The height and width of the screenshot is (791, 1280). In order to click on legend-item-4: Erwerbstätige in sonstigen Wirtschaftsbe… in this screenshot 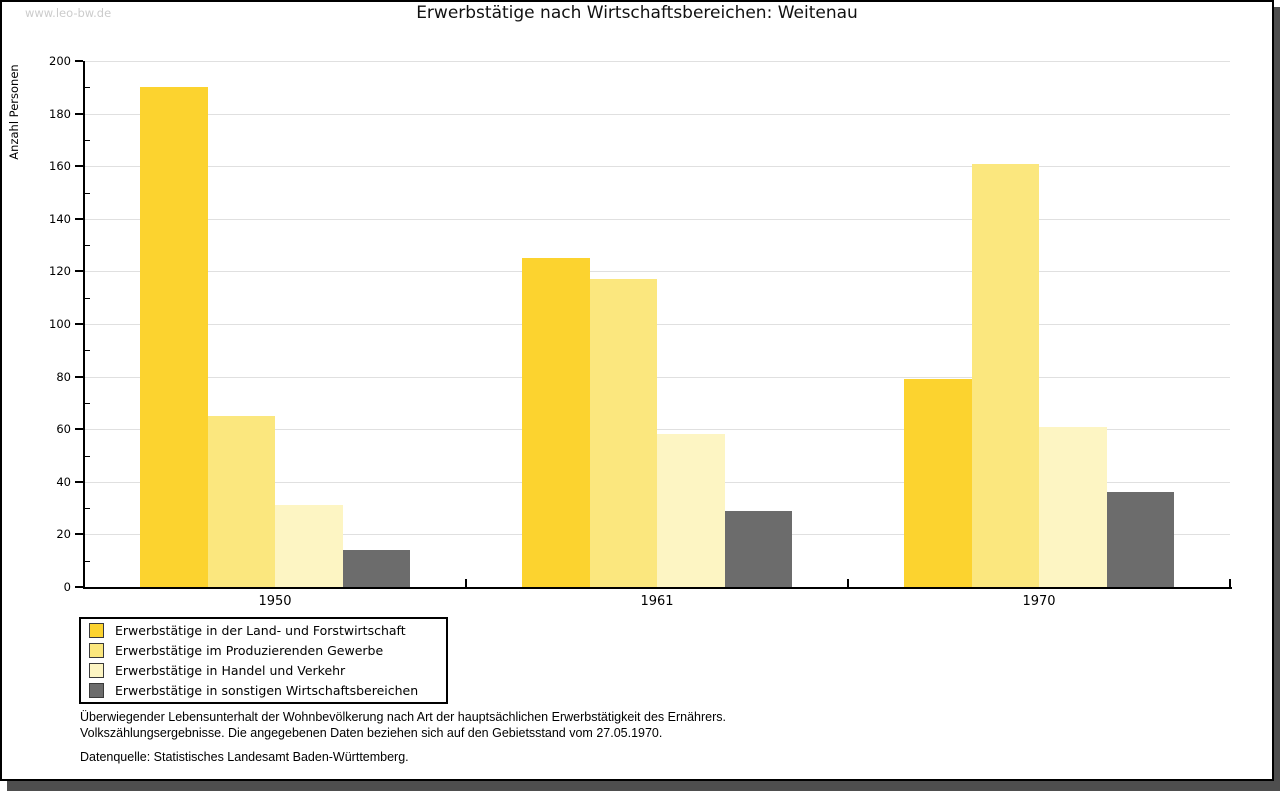, I will do `click(263, 690)`.